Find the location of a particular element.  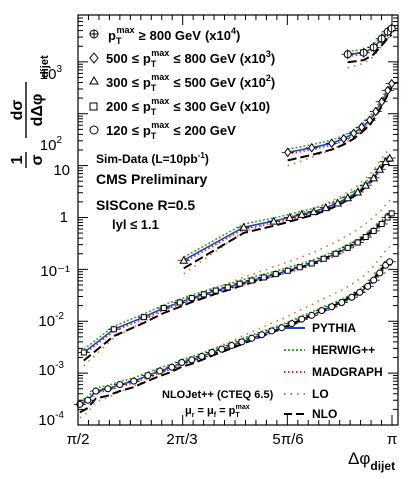

legend-entry-pythia: PYTHIA is located at coordinates (320, 328).